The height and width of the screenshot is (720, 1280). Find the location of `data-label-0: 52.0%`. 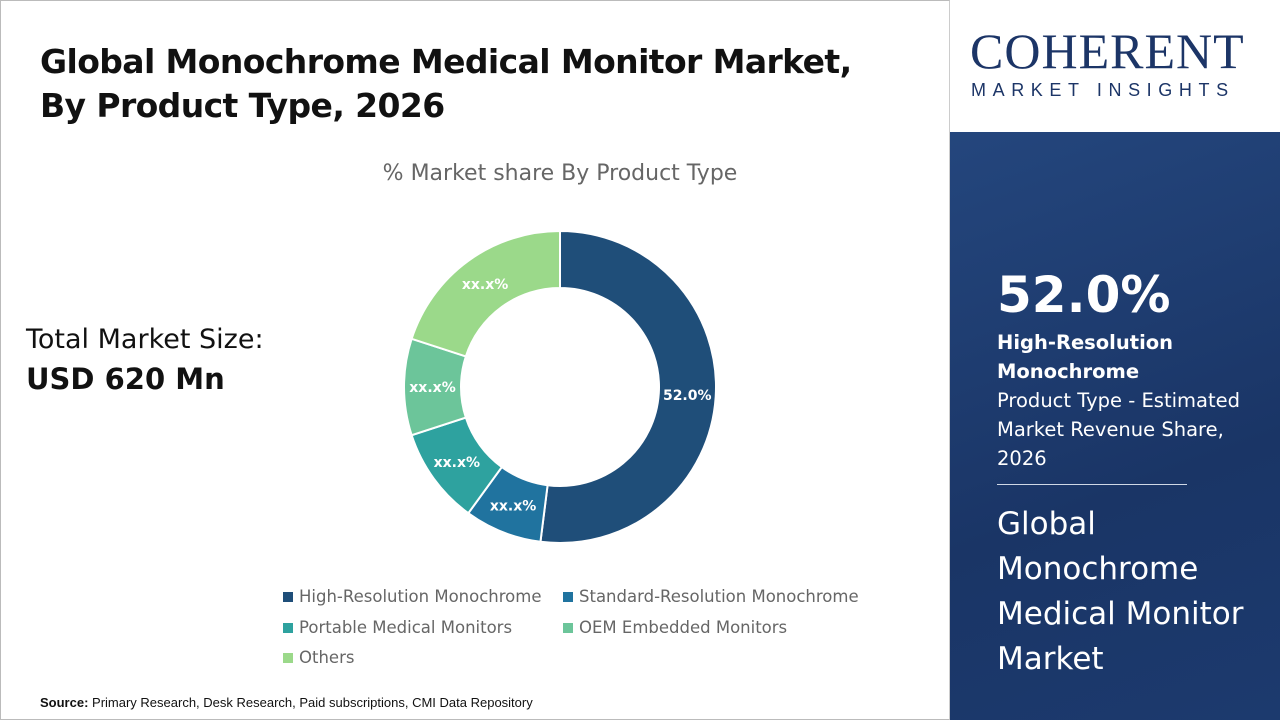

data-label-0: 52.0% is located at coordinates (687, 396).